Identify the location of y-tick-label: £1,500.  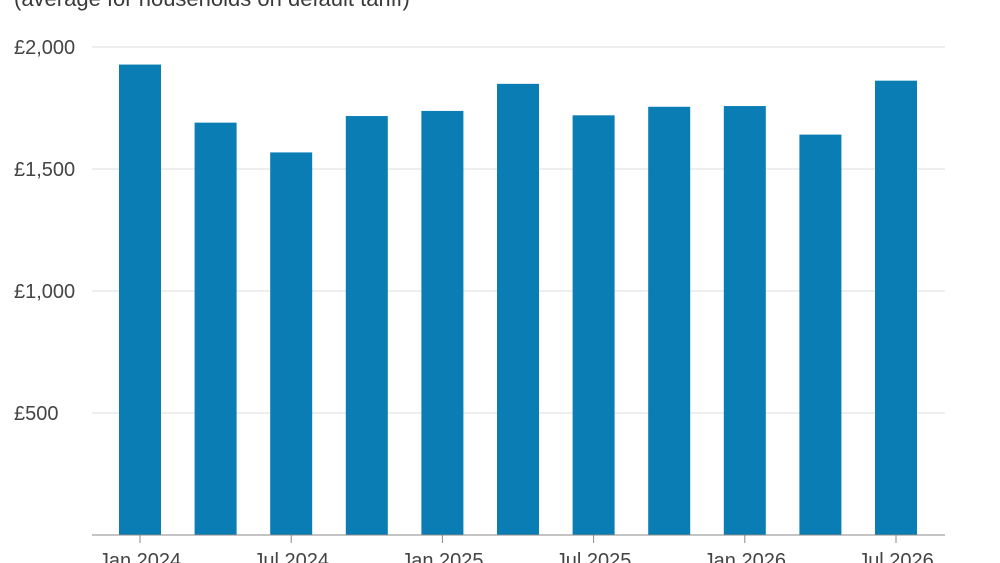
(44, 170).